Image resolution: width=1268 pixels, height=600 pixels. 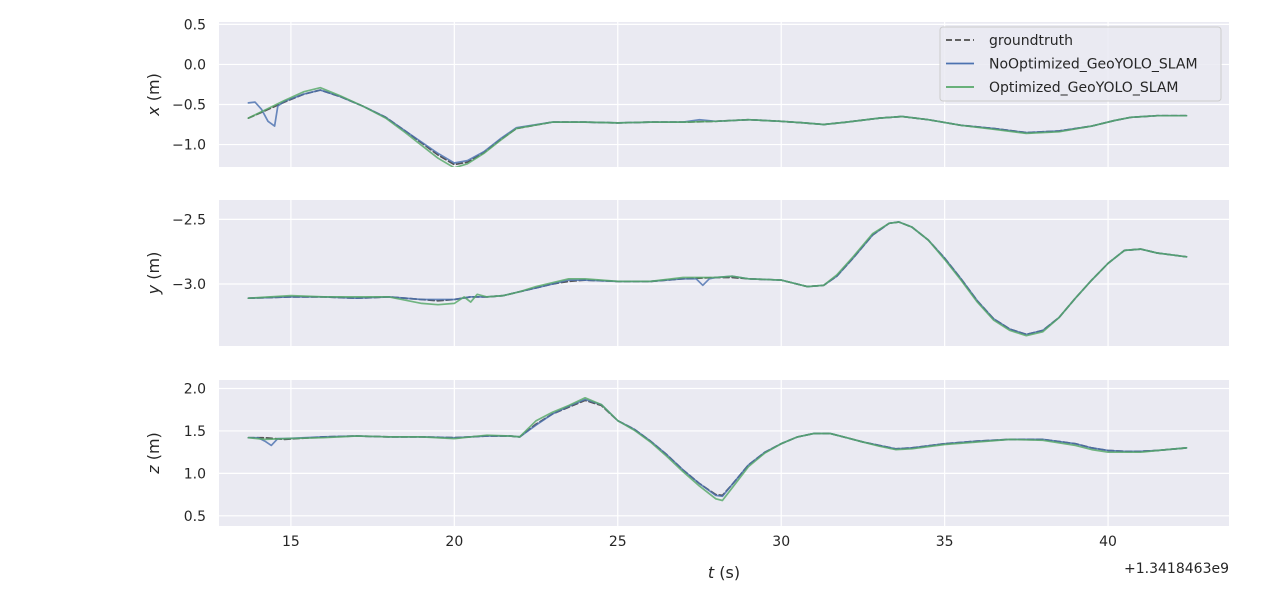 I want to click on y-tick-label: −2.5, so click(x=189, y=220).